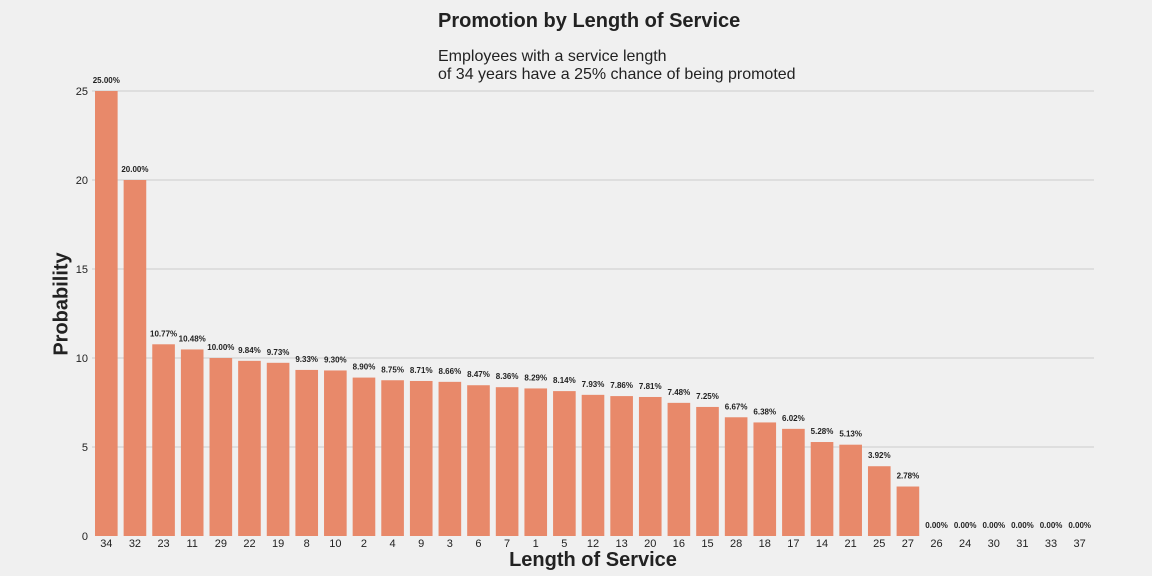 The width and height of the screenshot is (1152, 576). Describe the element at coordinates (707, 396) in the screenshot. I see `data-label: 7.25%` at that location.